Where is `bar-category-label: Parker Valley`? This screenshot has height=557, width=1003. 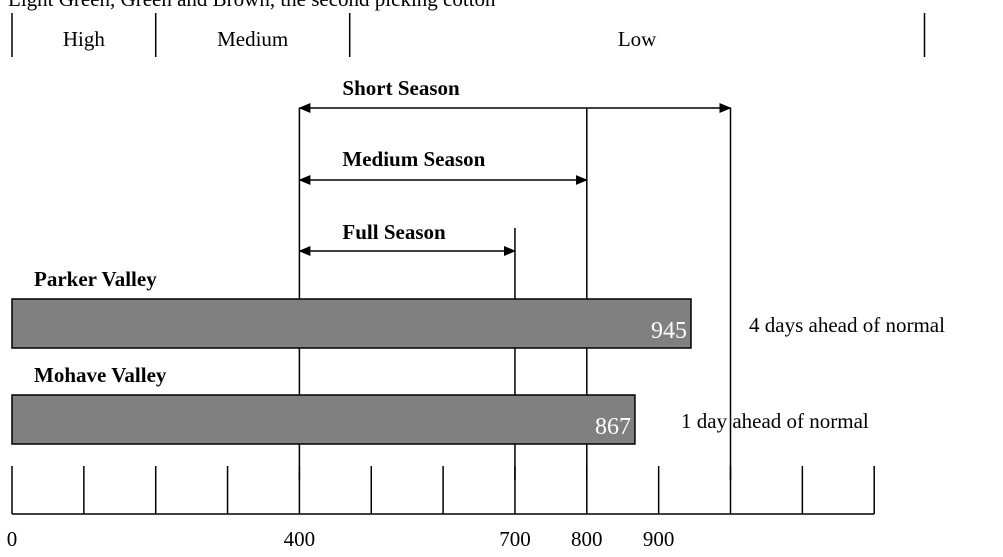 bar-category-label: Parker Valley is located at coordinates (95, 279).